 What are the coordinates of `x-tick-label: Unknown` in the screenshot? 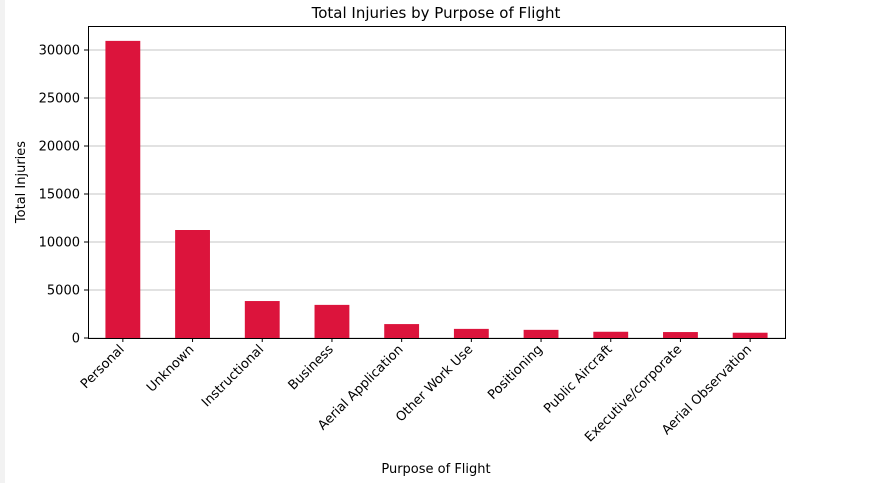 It's located at (170, 368).